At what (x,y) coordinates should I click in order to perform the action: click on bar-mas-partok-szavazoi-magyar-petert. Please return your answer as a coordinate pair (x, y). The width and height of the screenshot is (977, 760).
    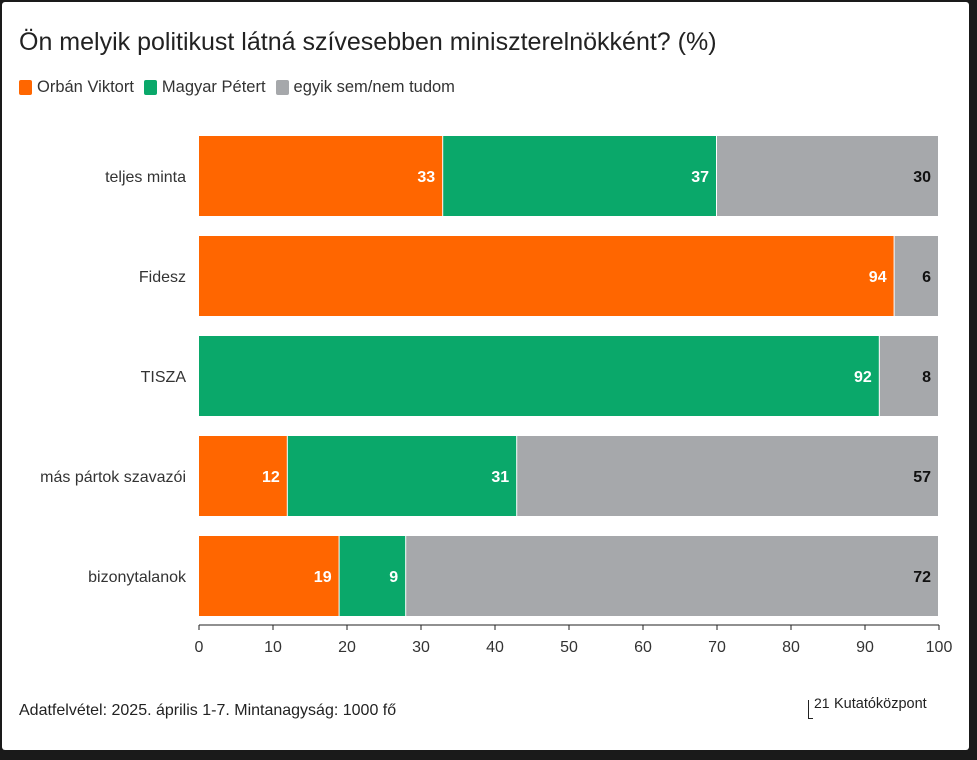
    Looking at the image, I should click on (402, 476).